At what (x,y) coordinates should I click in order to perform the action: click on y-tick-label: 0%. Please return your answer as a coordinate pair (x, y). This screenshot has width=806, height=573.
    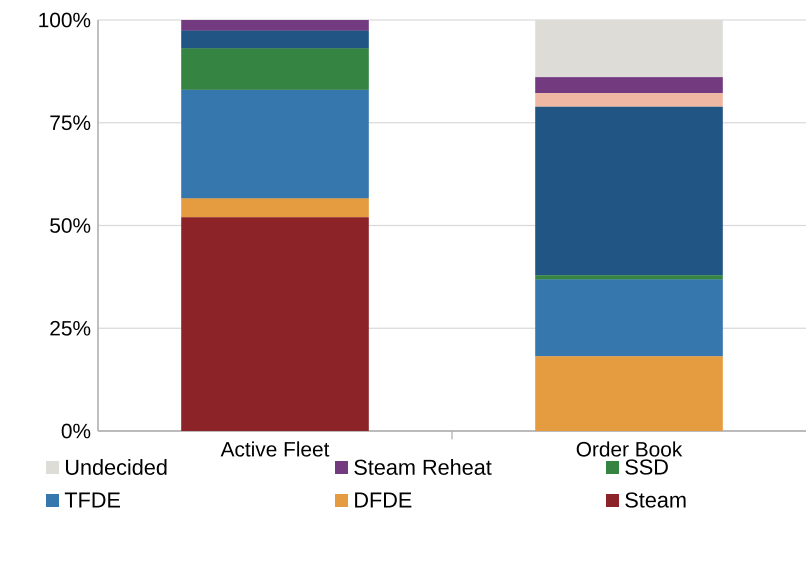
    Looking at the image, I should click on (76, 431).